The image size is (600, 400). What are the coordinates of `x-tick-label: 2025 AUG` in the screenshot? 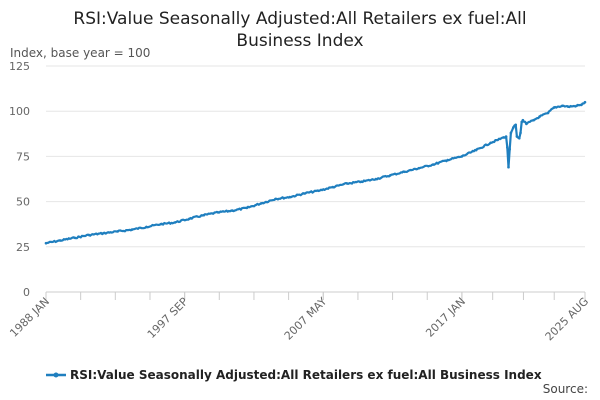 It's located at (567, 319).